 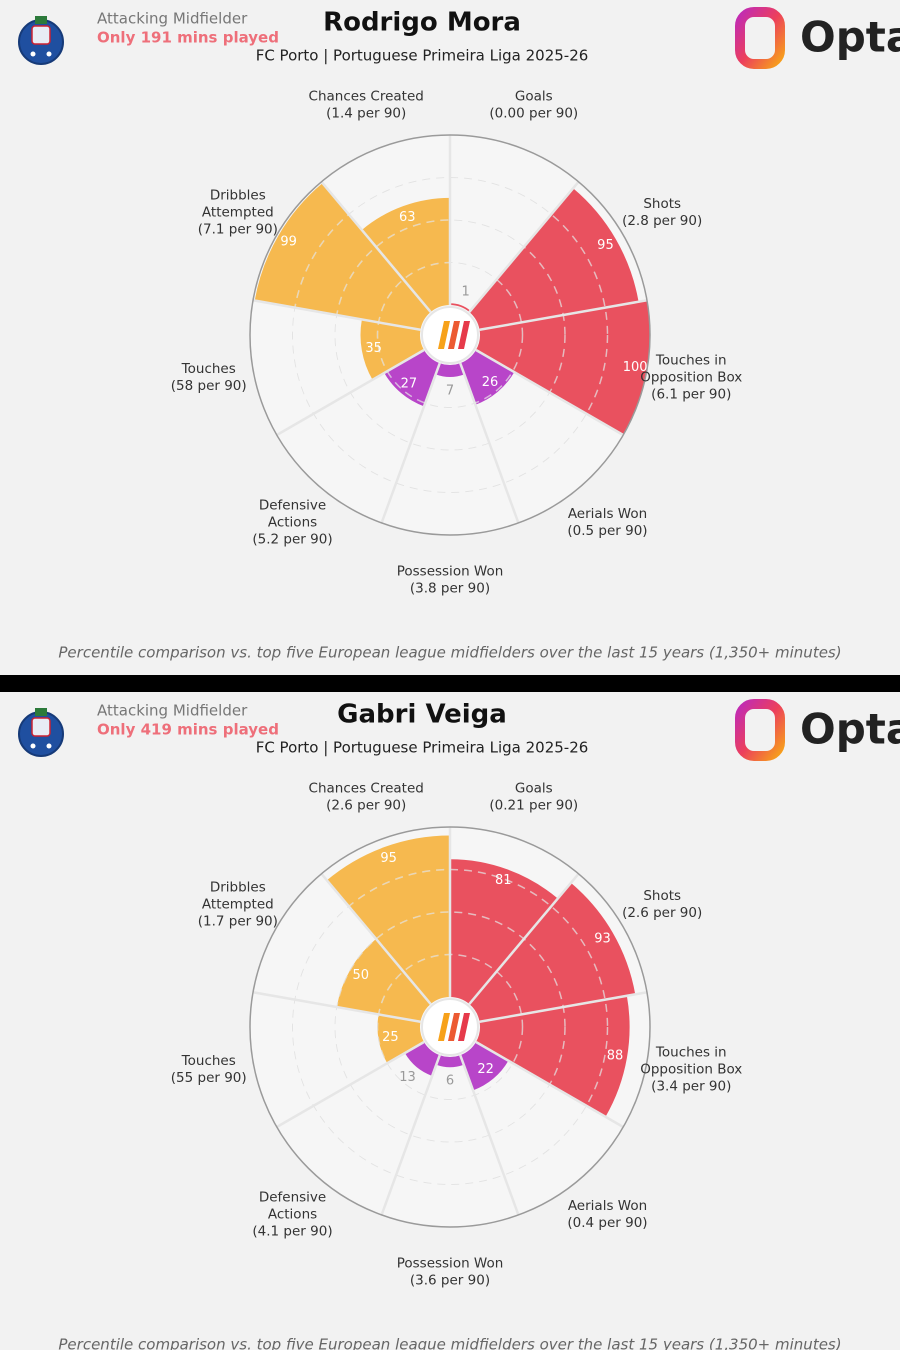 I want to click on category-label: Aerials Won, so click(x=607, y=1206).